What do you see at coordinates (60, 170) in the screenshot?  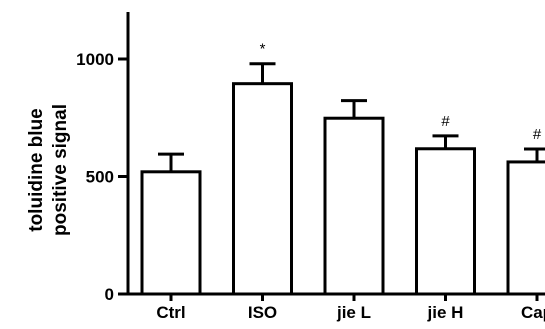 I see `y-axis-title-line-2: positive signal` at bounding box center [60, 170].